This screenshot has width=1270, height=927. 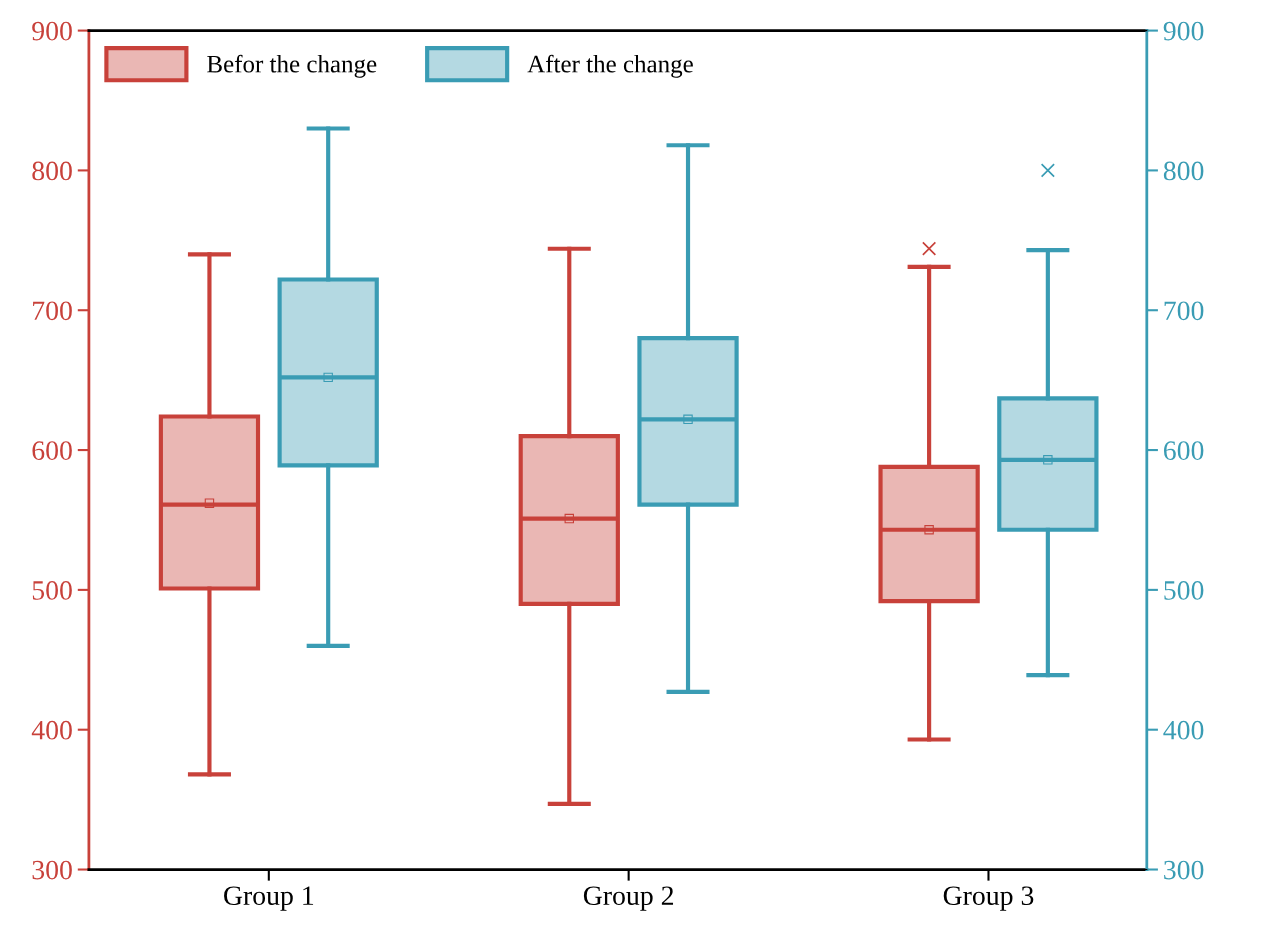 What do you see at coordinates (1183, 171) in the screenshot?
I see `y2-tick-label: 800` at bounding box center [1183, 171].